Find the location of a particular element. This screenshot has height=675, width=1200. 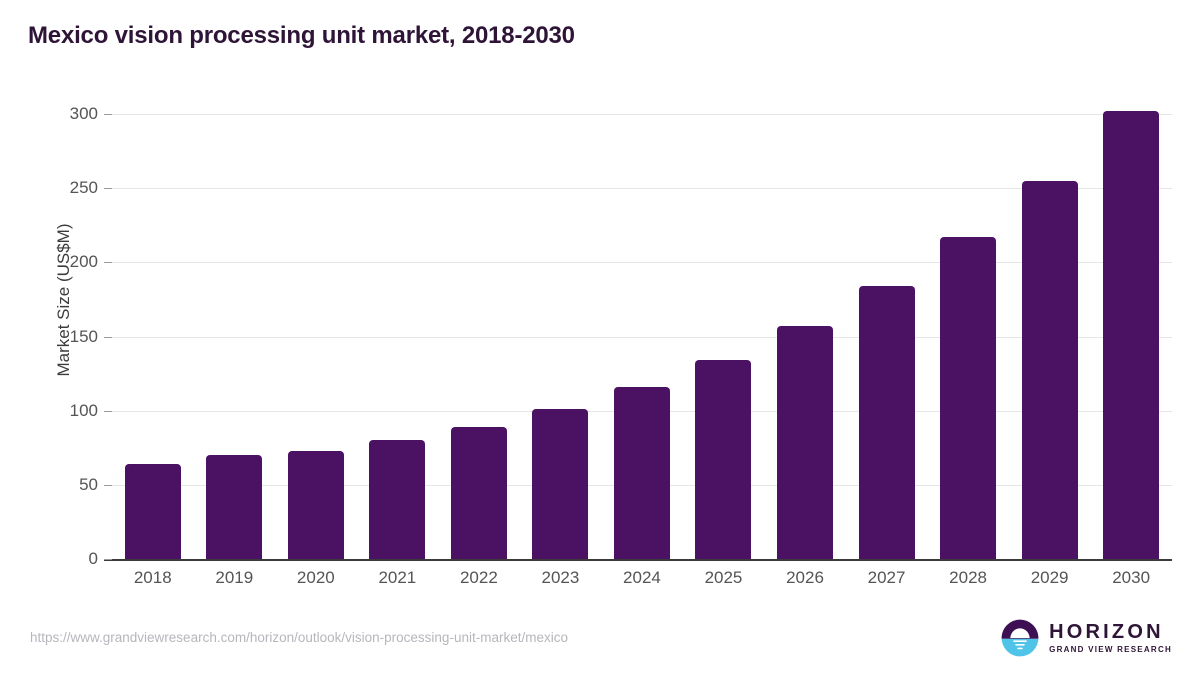

x-axis-tick-label: 2023 is located at coordinates (560, 577).